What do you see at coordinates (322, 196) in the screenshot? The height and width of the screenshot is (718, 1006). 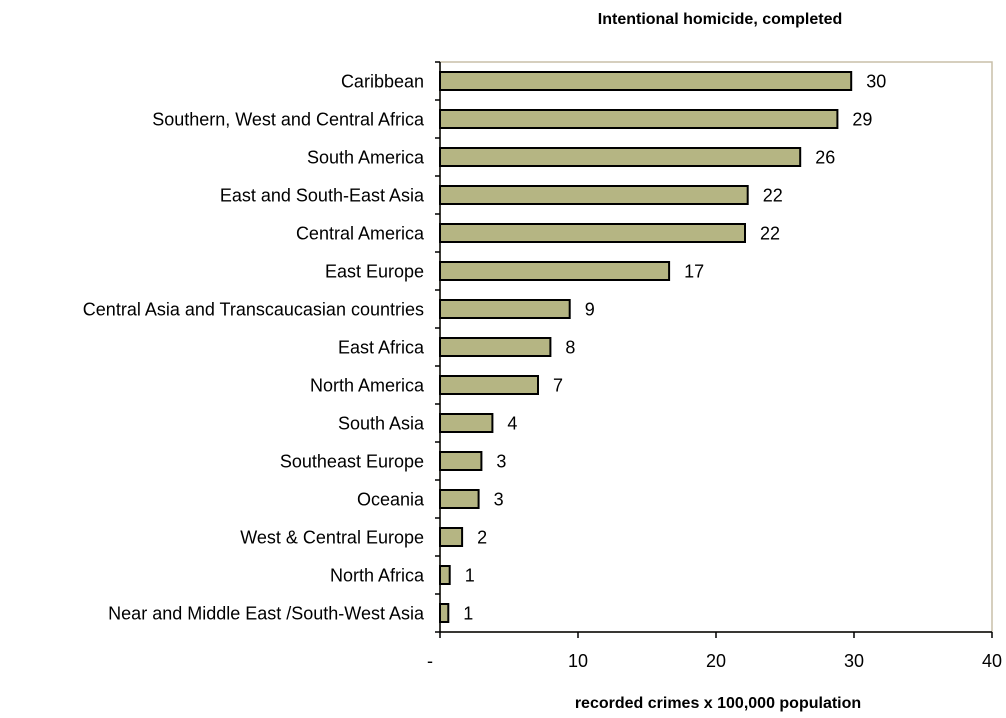 I see `category-label: East and South-East Asia` at bounding box center [322, 196].